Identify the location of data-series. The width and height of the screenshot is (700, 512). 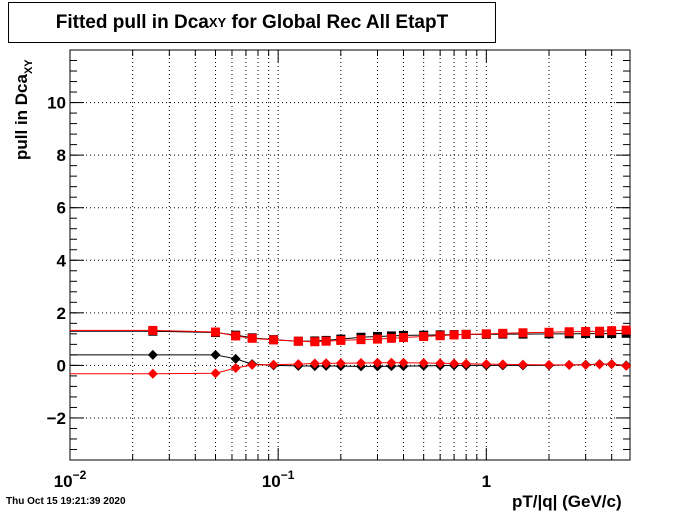
(351, 352).